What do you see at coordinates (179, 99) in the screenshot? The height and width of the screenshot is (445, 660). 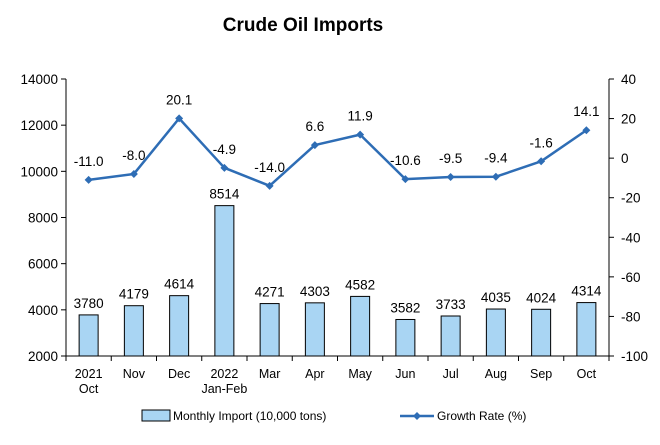 I see `line-value-label: 20.1` at bounding box center [179, 99].